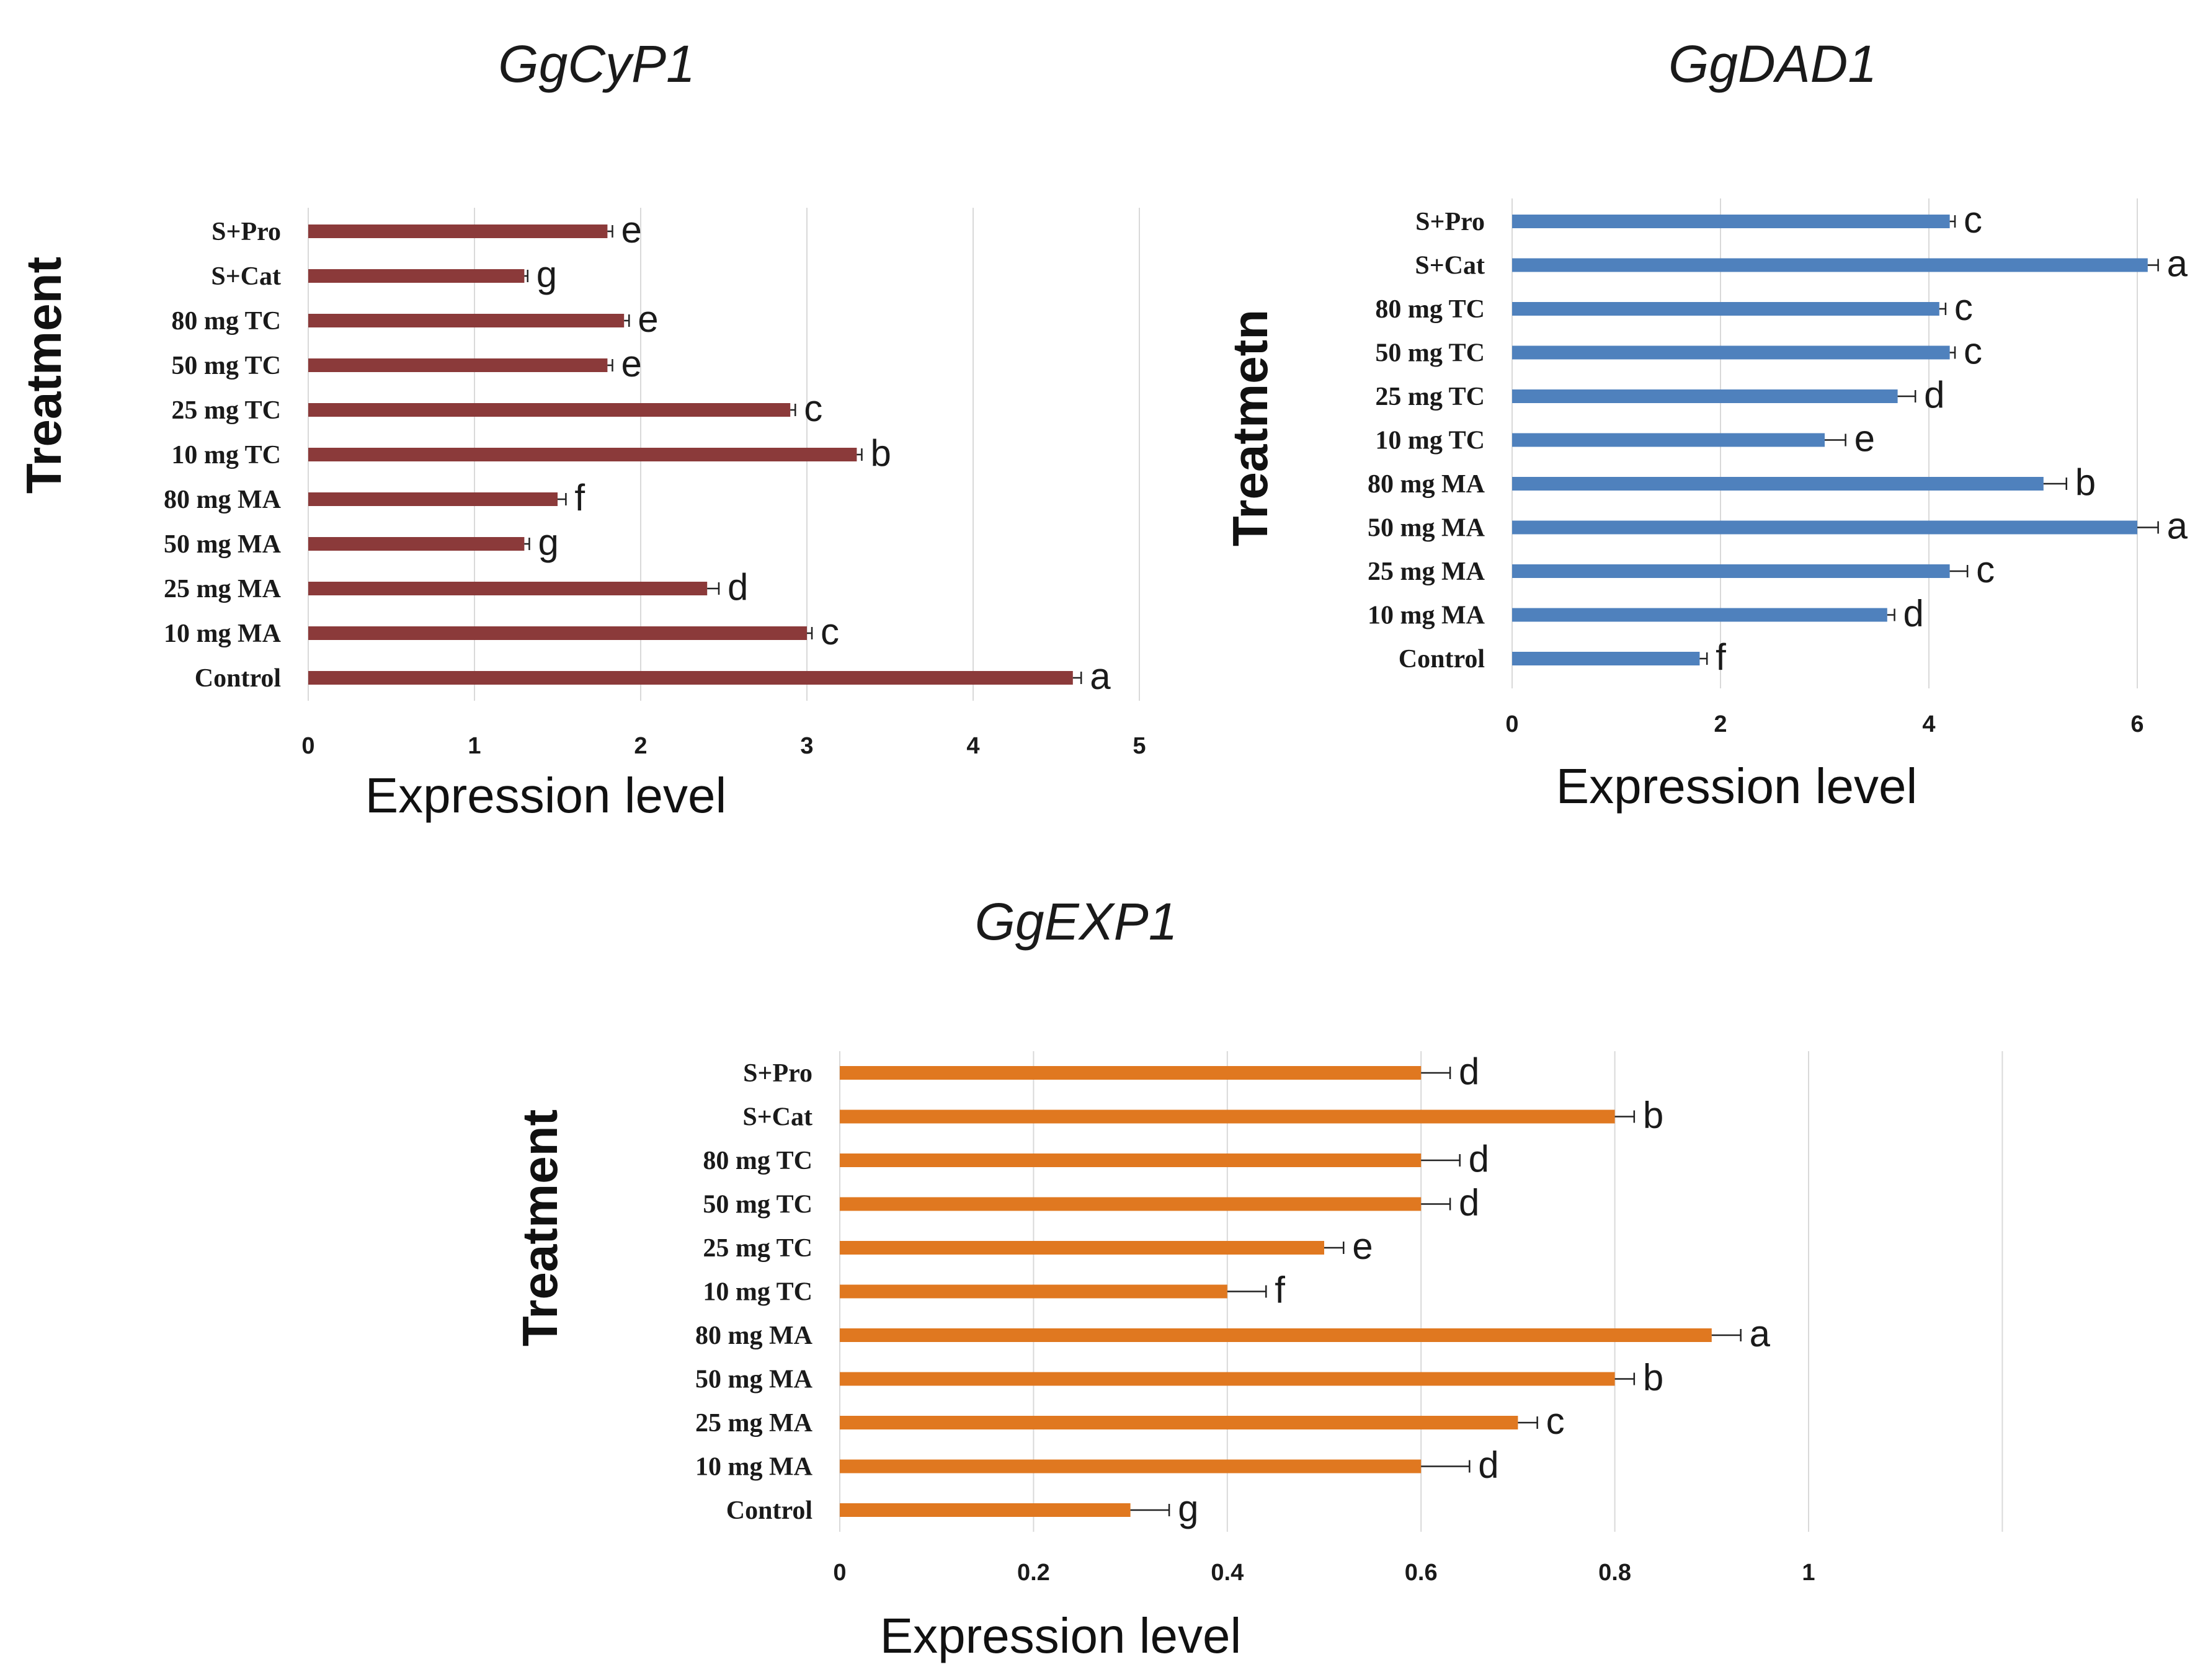 Image resolution: width=2208 pixels, height=1680 pixels. What do you see at coordinates (1228, 1573) in the screenshot?
I see `x-tick-label: 0.4` at bounding box center [1228, 1573].